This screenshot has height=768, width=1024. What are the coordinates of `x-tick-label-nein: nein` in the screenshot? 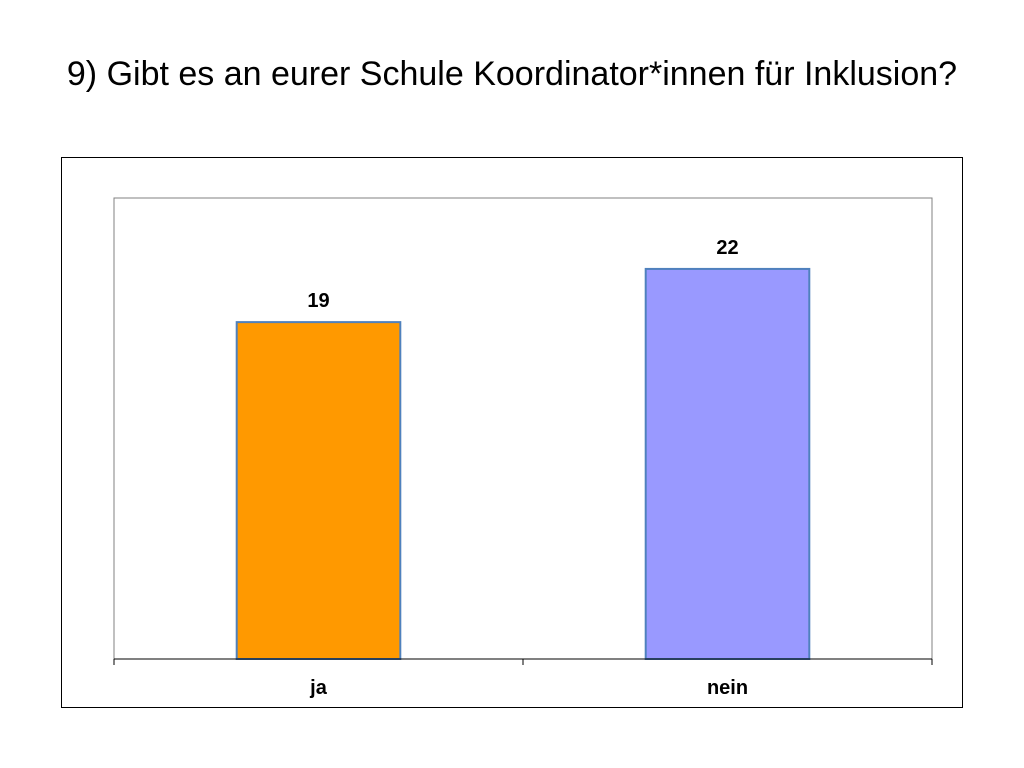 It's located at (727, 688).